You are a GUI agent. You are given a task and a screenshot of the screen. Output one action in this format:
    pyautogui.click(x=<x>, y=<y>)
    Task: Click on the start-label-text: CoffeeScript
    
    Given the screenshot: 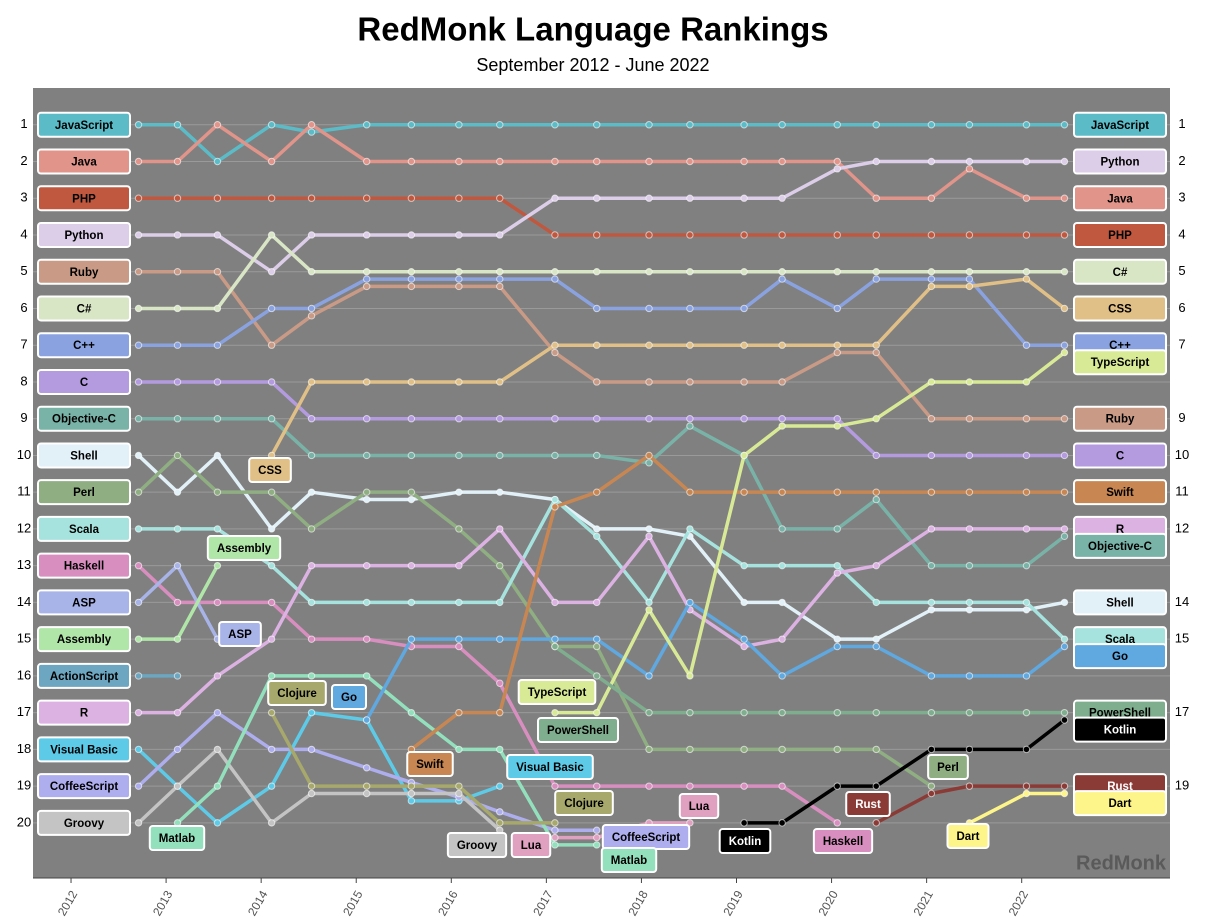 What is the action you would take?
    pyautogui.click(x=84, y=787)
    